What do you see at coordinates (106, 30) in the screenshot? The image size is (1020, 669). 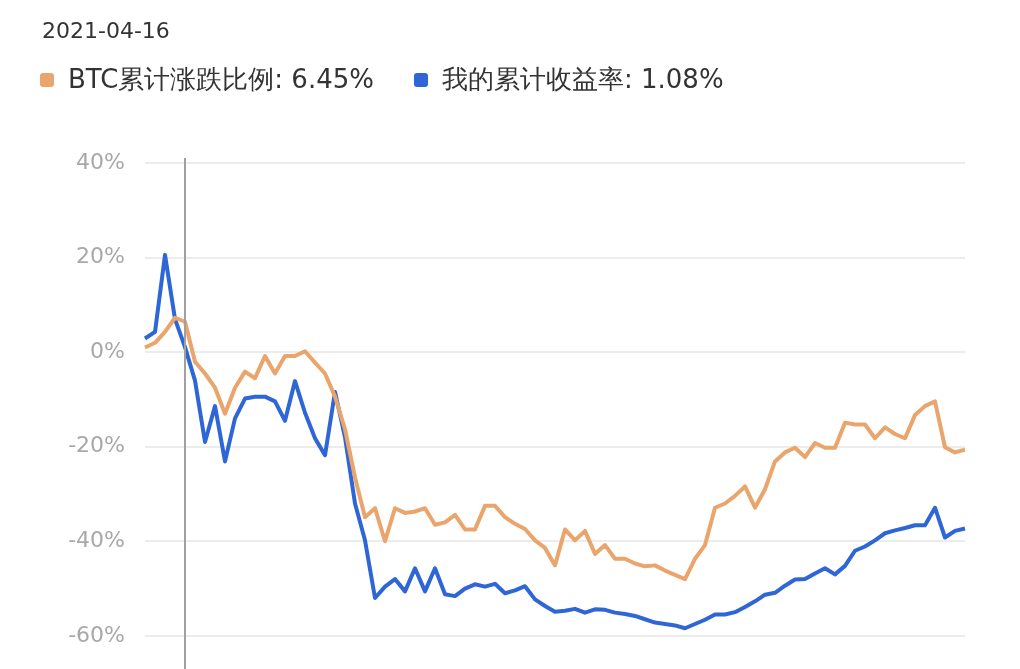 I see `chart-title: 2021-04-16` at bounding box center [106, 30].